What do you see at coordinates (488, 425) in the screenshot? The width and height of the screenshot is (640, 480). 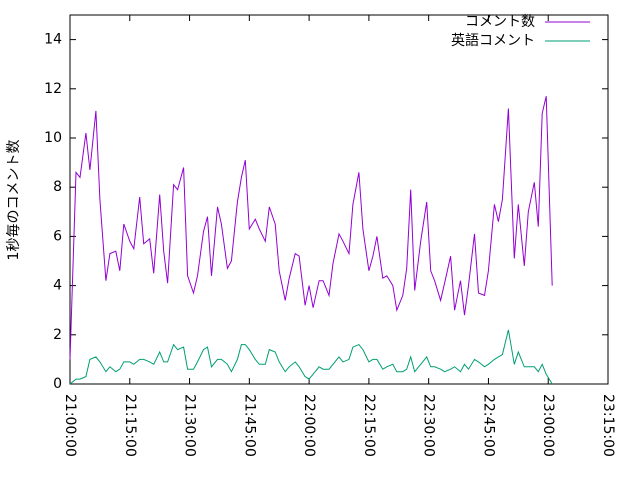 I see `x-tick-label: 22:45:00` at bounding box center [488, 425].